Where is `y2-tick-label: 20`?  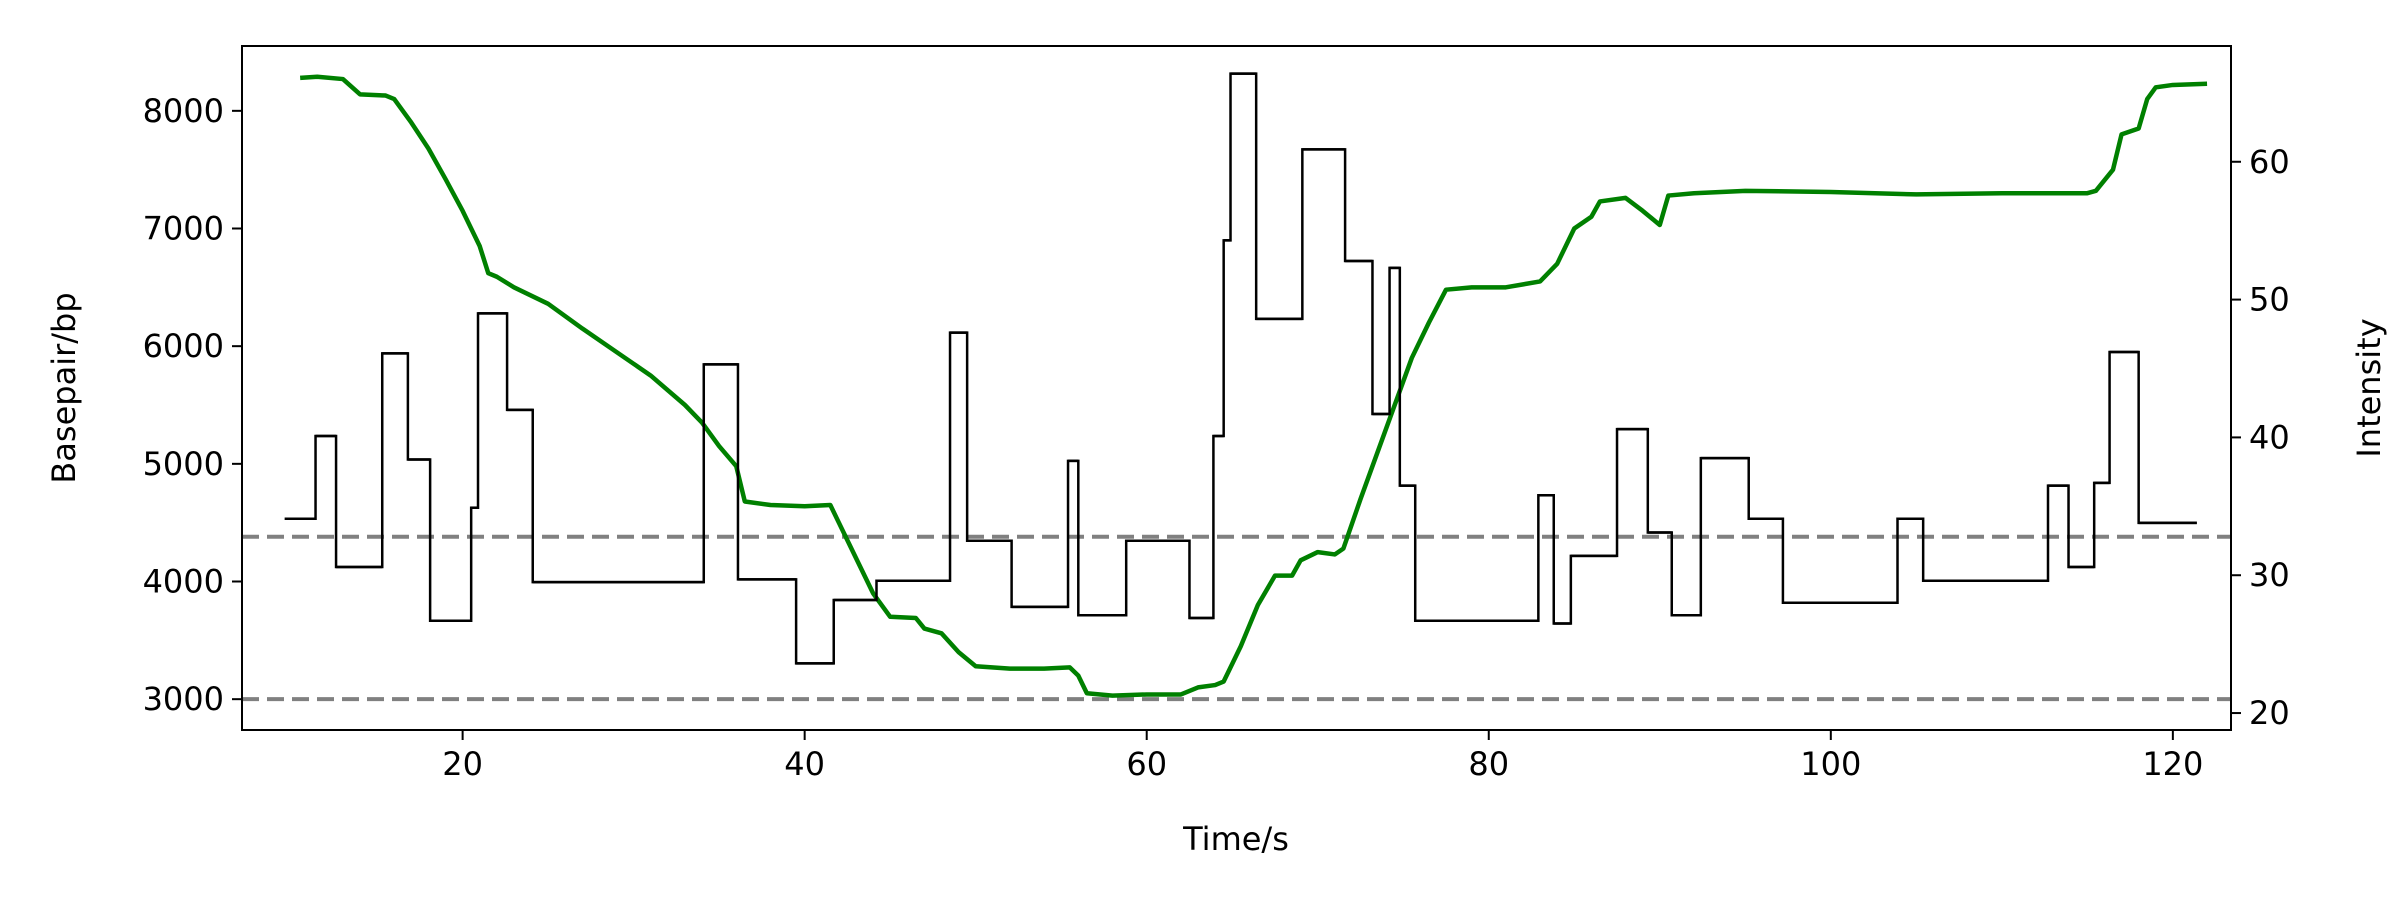
y2-tick-label: 20 is located at coordinates (2269, 713).